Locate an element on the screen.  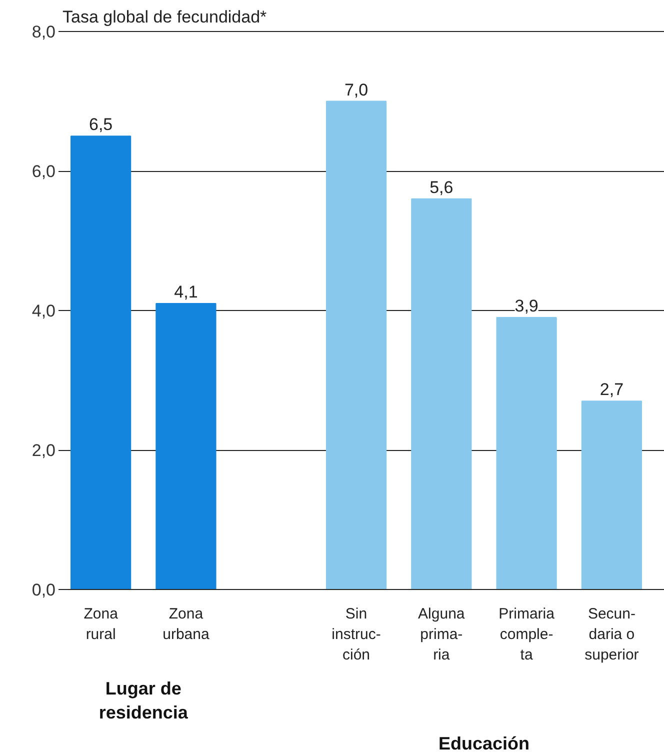
y-tick-label: 0,0 is located at coordinates (44, 590).